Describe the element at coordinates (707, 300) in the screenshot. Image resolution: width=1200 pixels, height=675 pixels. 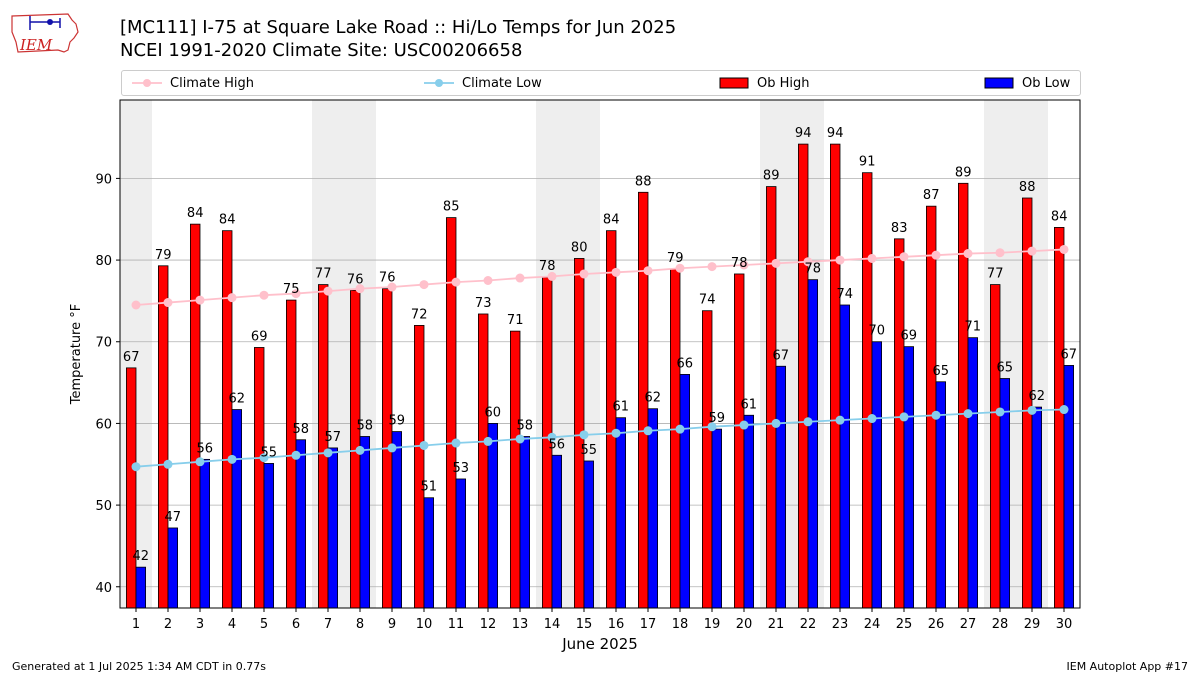
I see `ob-high-value-label: 74` at that location.